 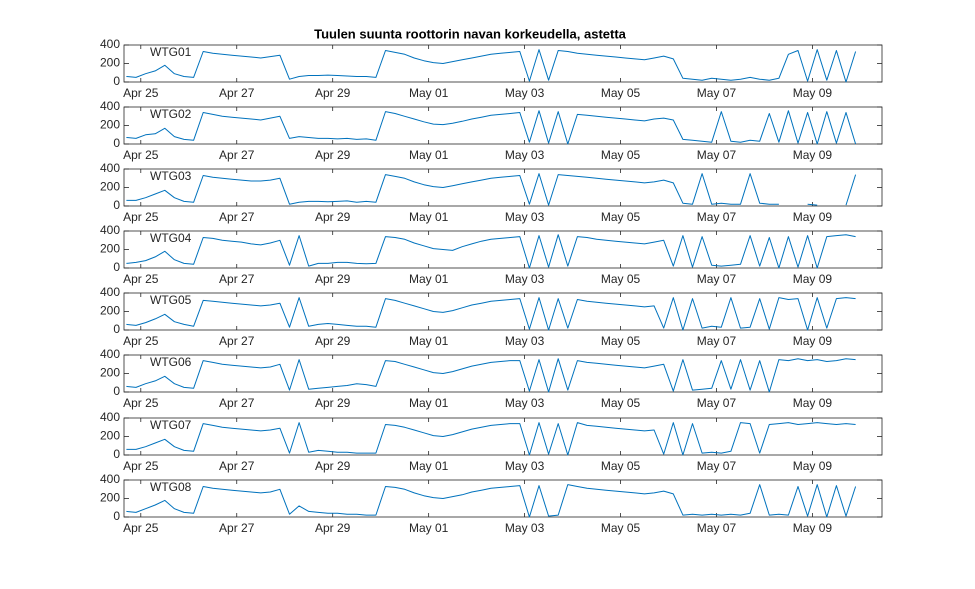 I want to click on series-label: WTG01, so click(x=171, y=52).